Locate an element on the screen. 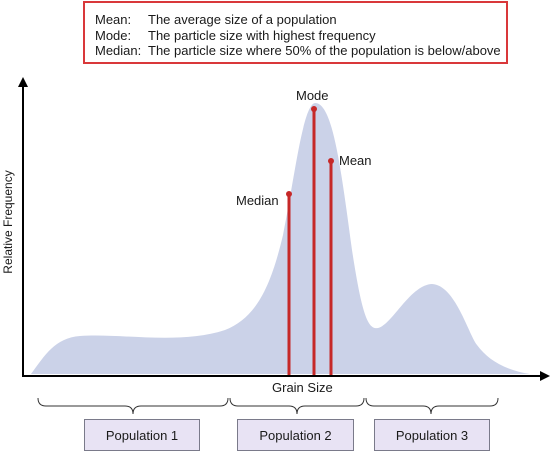  population-1-box: Population 1 is located at coordinates (142, 435).